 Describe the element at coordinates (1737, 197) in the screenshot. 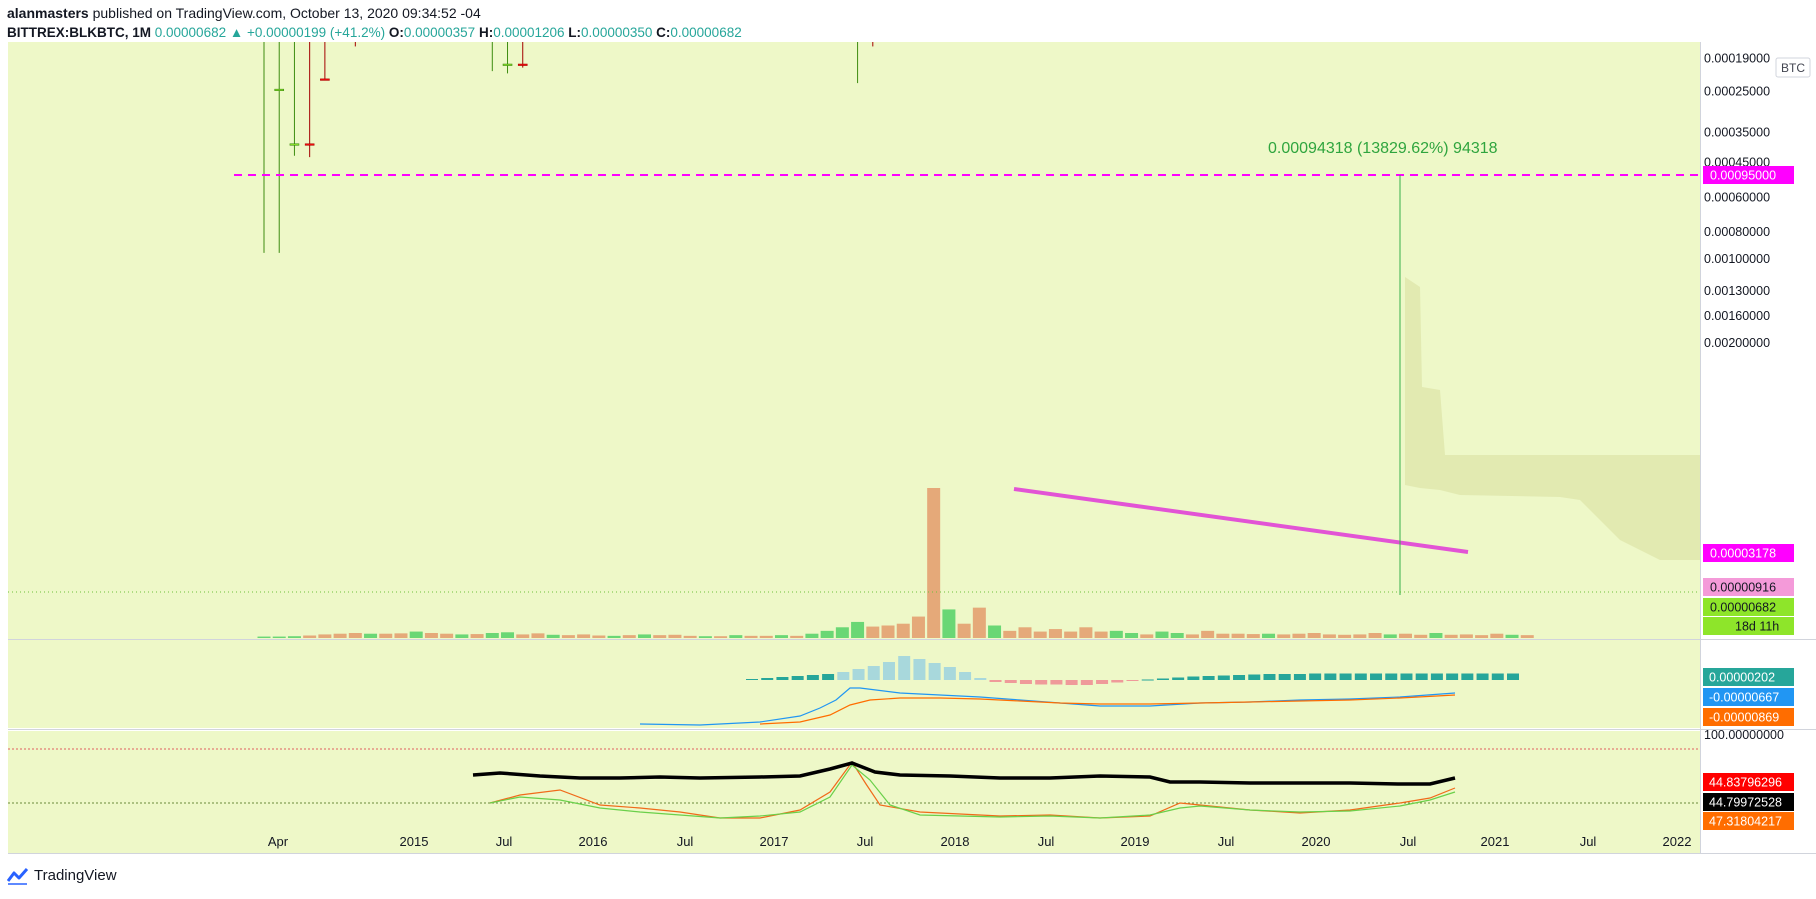

I see `y-axis-tick-label: 0.00060000` at that location.